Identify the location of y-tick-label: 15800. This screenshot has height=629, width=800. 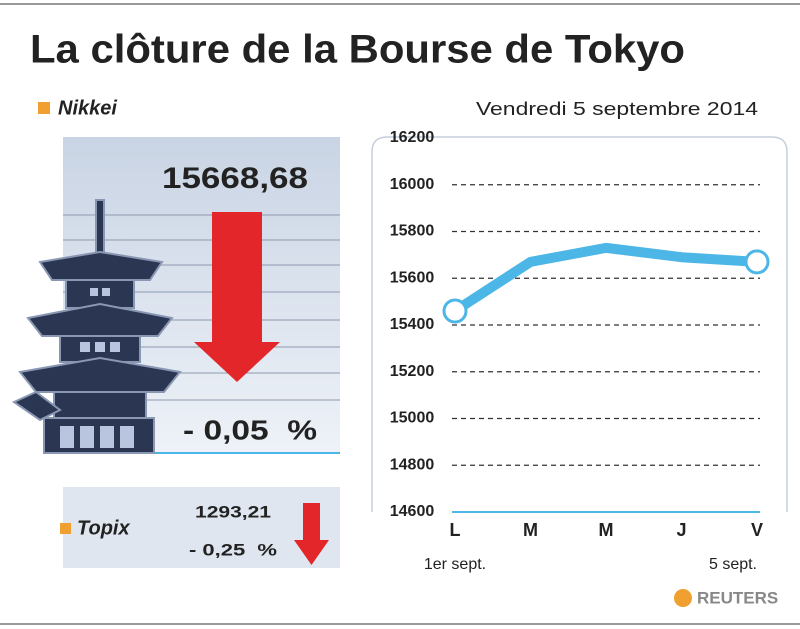
(412, 231).